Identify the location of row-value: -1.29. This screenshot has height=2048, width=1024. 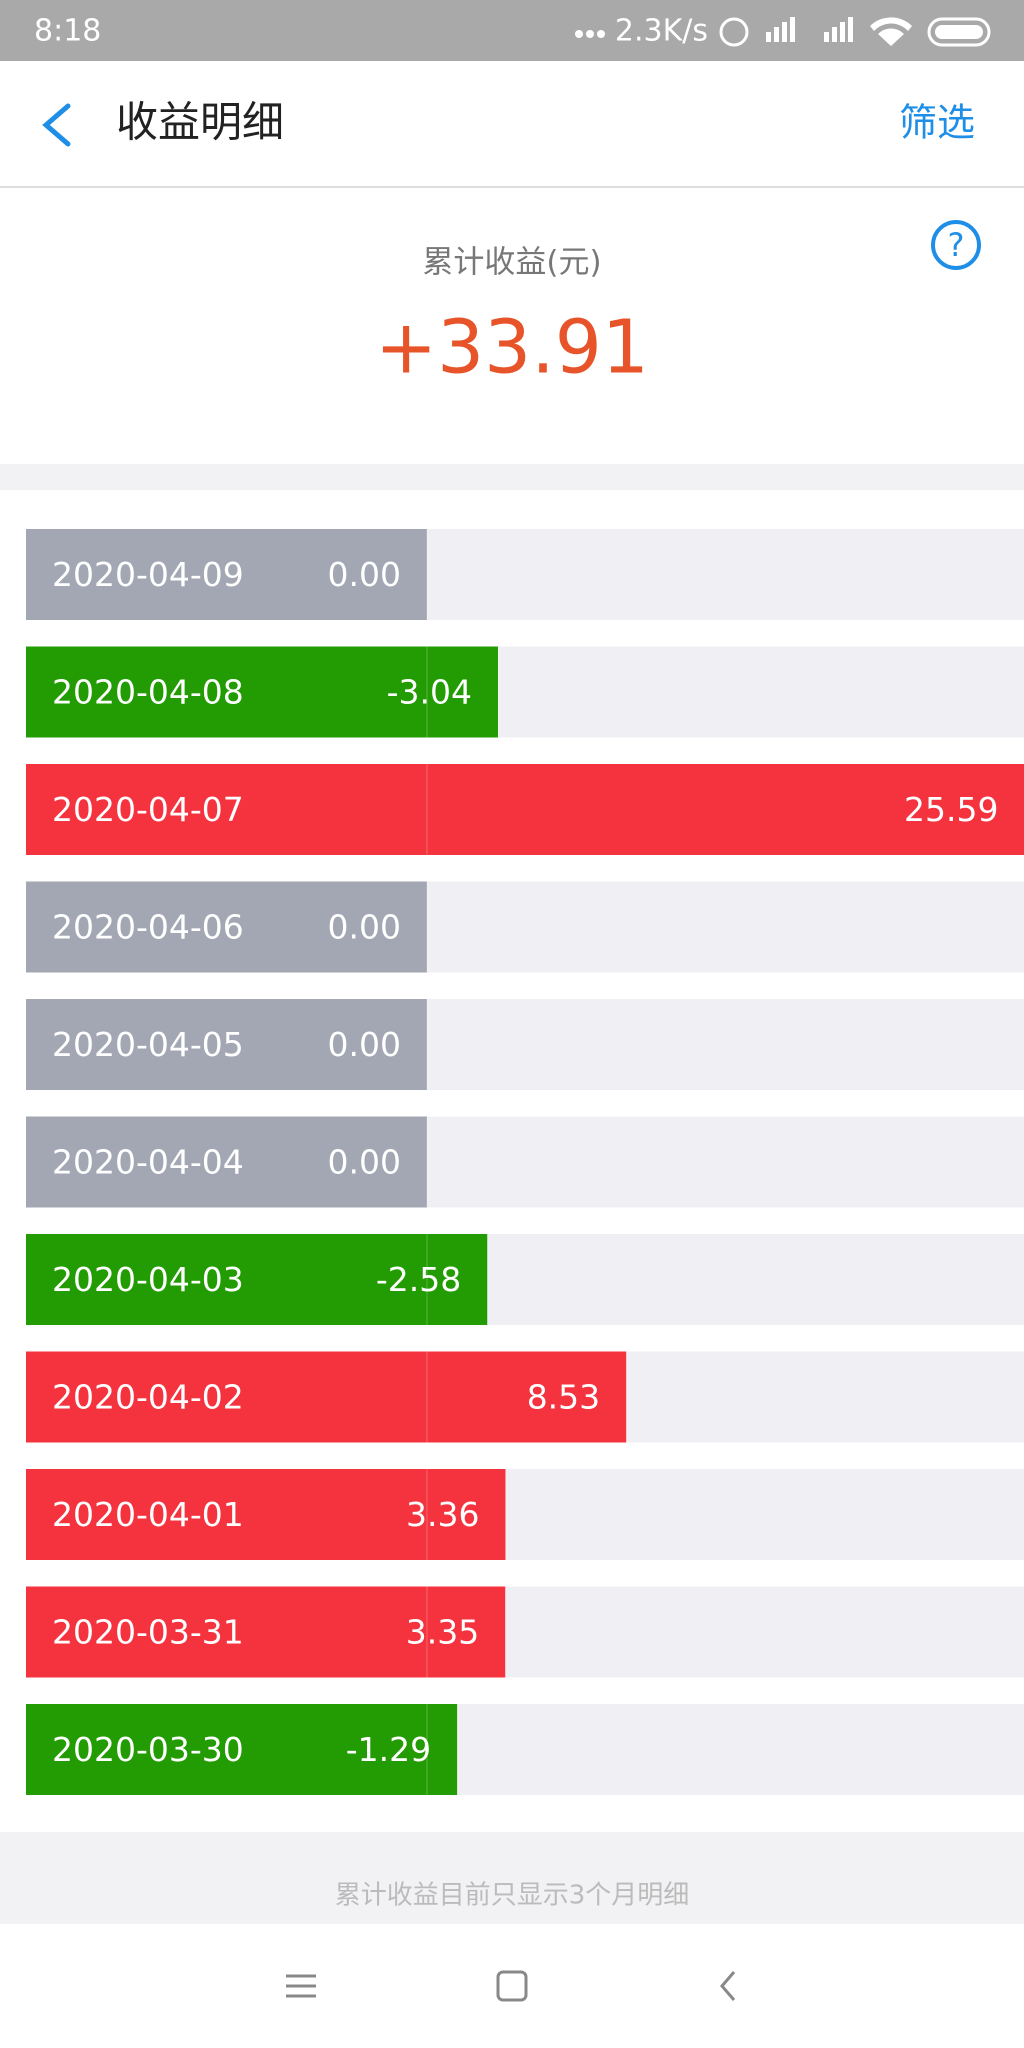
(388, 1749).